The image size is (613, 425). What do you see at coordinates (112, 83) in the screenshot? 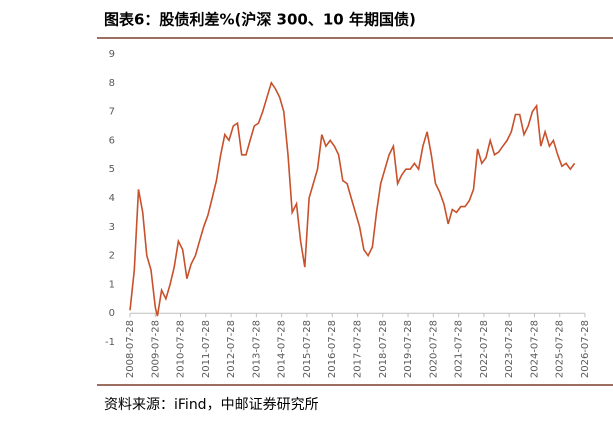
I see `y-tick-label: 8` at bounding box center [112, 83].